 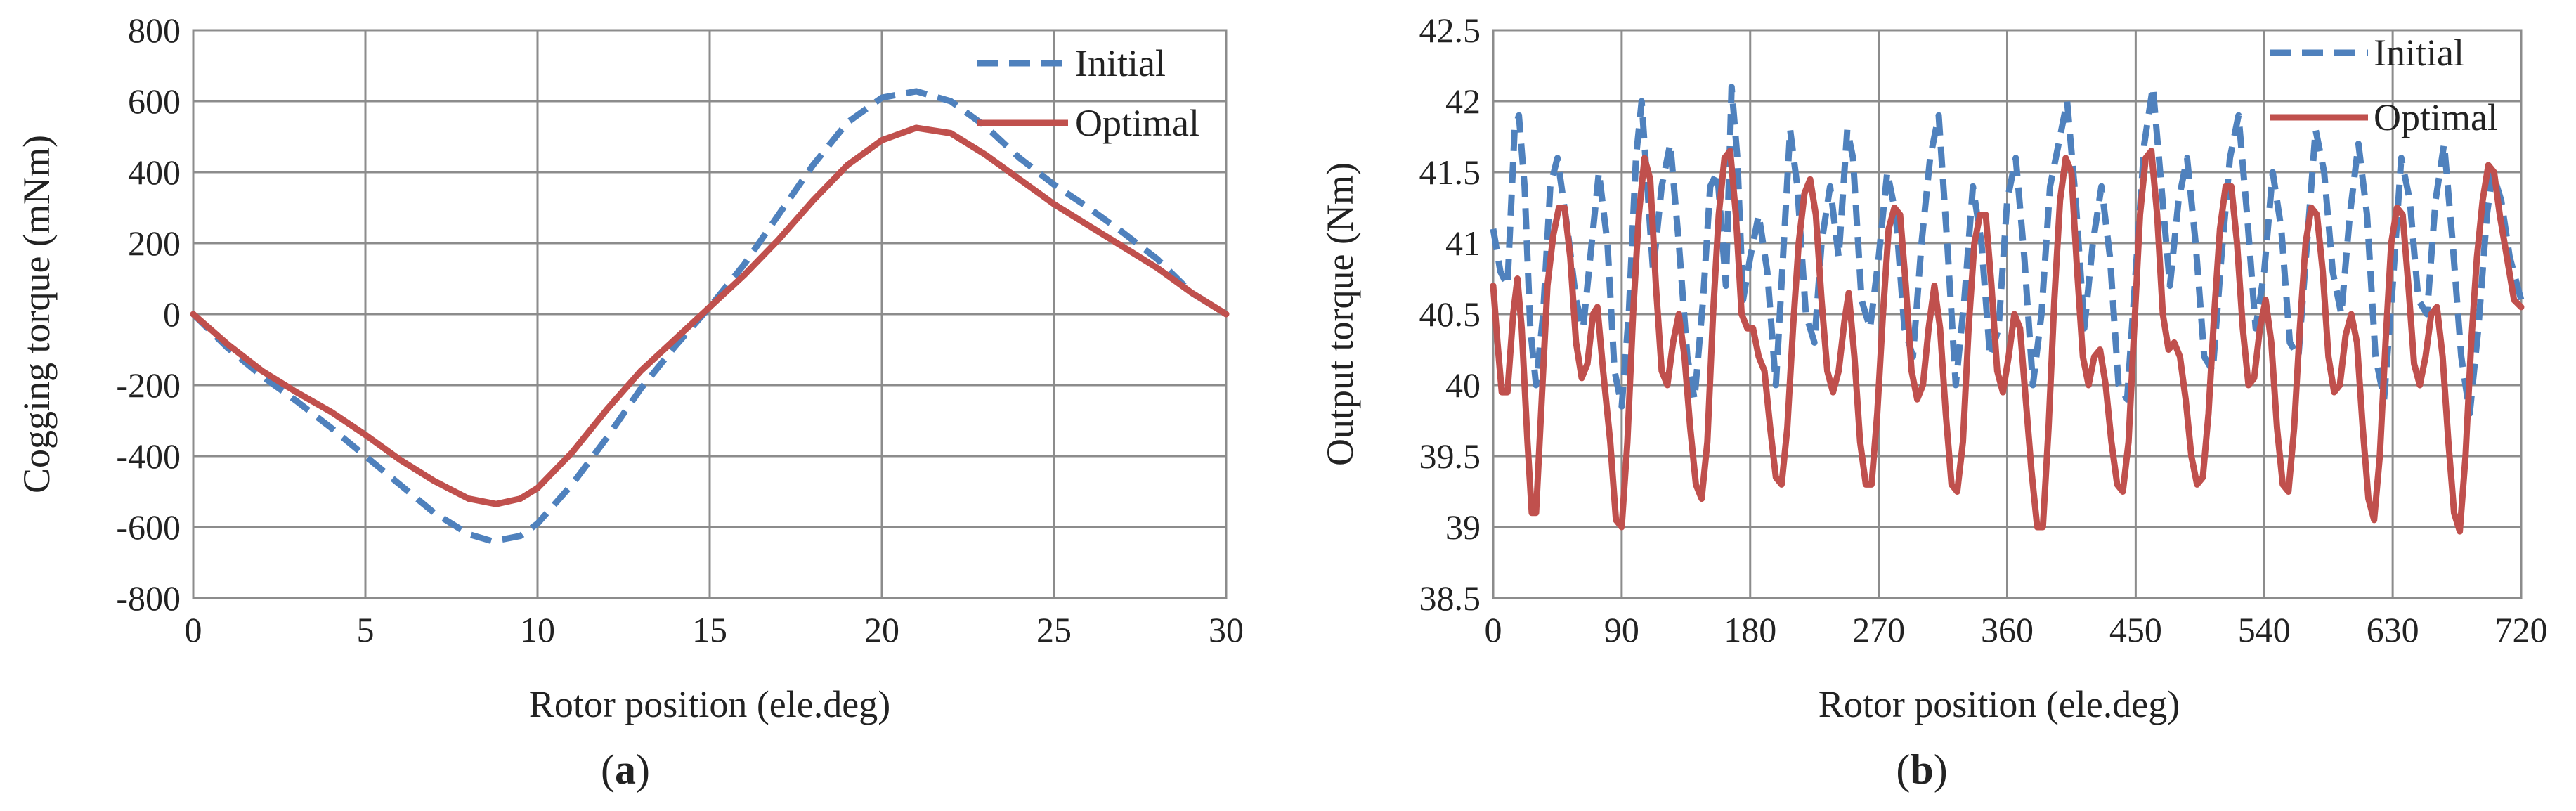 What do you see at coordinates (1450, 456) in the screenshot?
I see `y-tick-label: 39.5` at bounding box center [1450, 456].